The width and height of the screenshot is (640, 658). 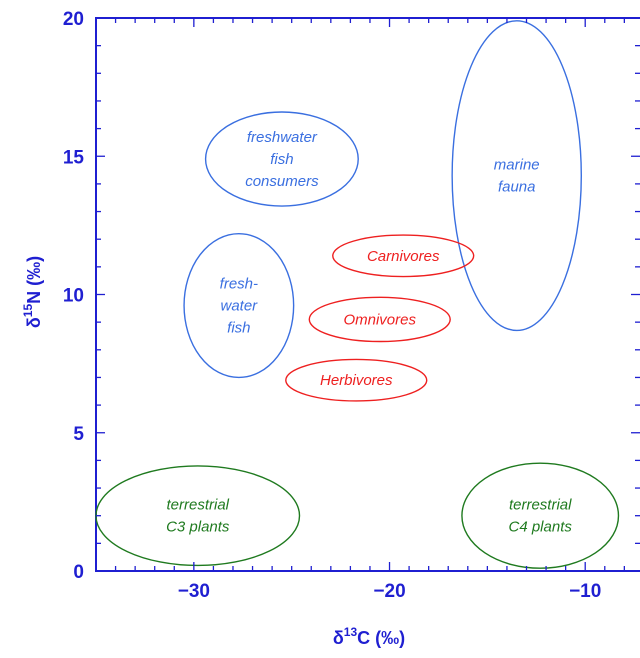 I want to click on x-tick-label: −30, so click(x=194, y=591).